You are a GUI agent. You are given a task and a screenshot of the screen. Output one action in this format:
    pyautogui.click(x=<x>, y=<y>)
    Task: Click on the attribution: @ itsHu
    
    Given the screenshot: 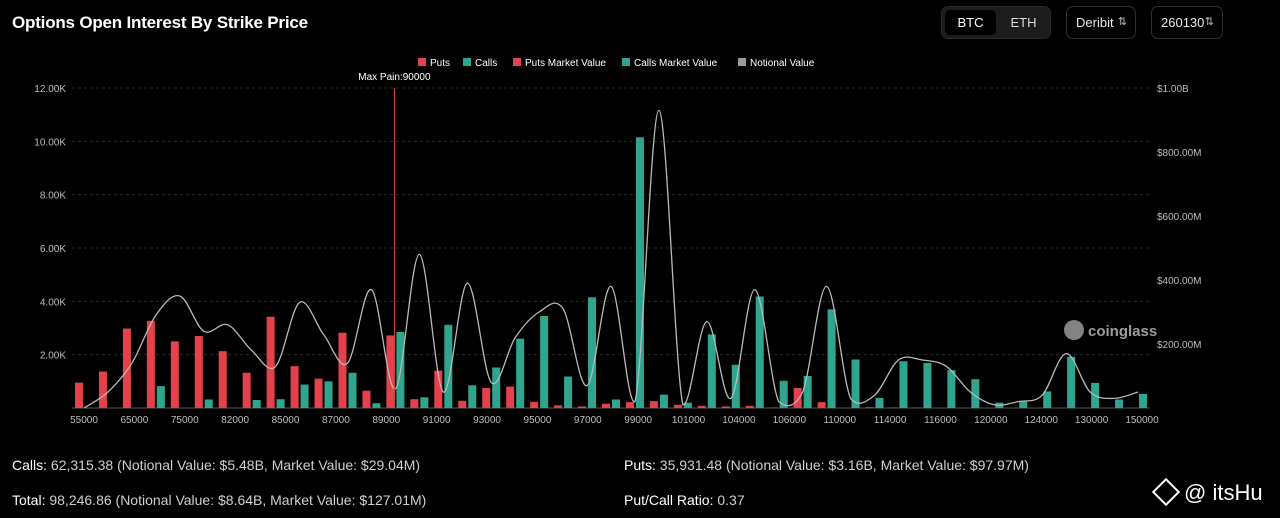 What is the action you would take?
    pyautogui.click(x=1207, y=492)
    